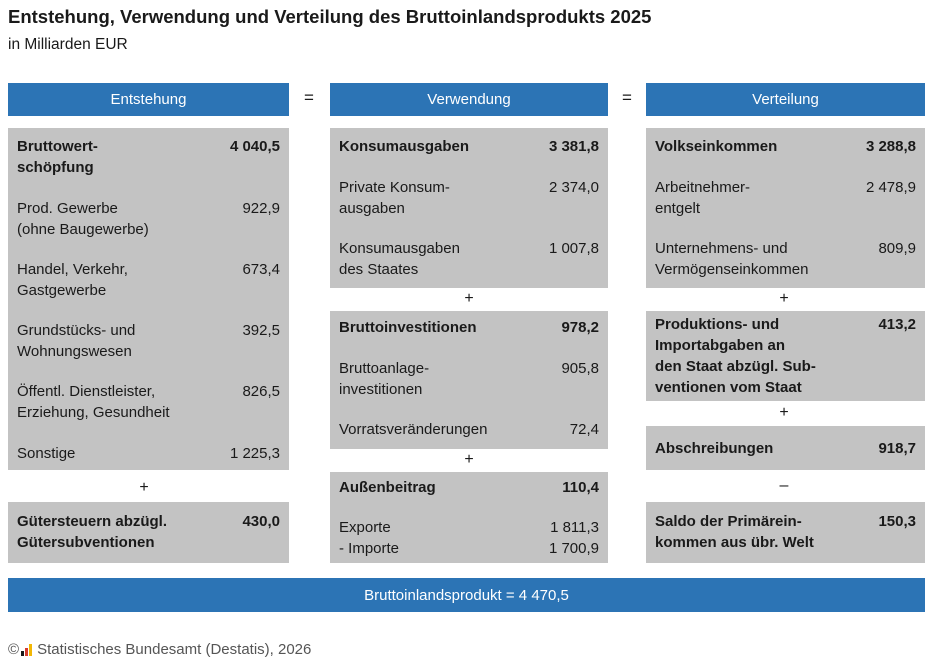 This screenshot has height=665, width=937. Describe the element at coordinates (469, 259) in the screenshot. I see `row-konsumausgaben-staat: Konsumausgaben des Staates 1 007,8` at that location.